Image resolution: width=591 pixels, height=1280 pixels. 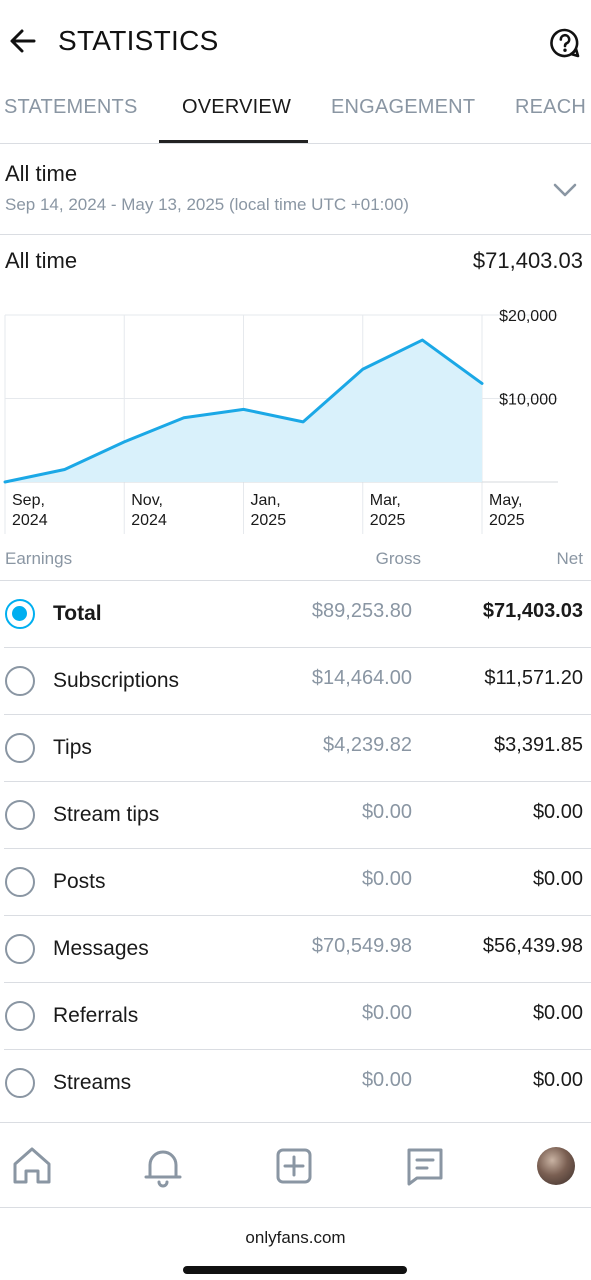 I want to click on row-gross-value: $4,239.82, so click(x=367, y=745).